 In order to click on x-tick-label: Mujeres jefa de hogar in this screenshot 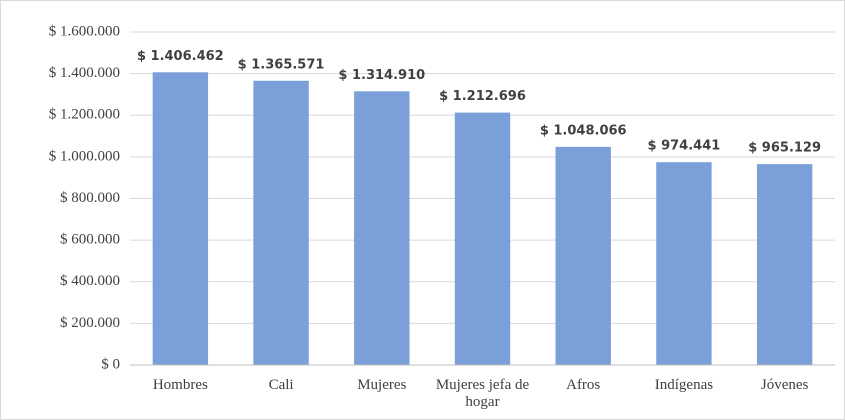, I will do `click(482, 393)`.